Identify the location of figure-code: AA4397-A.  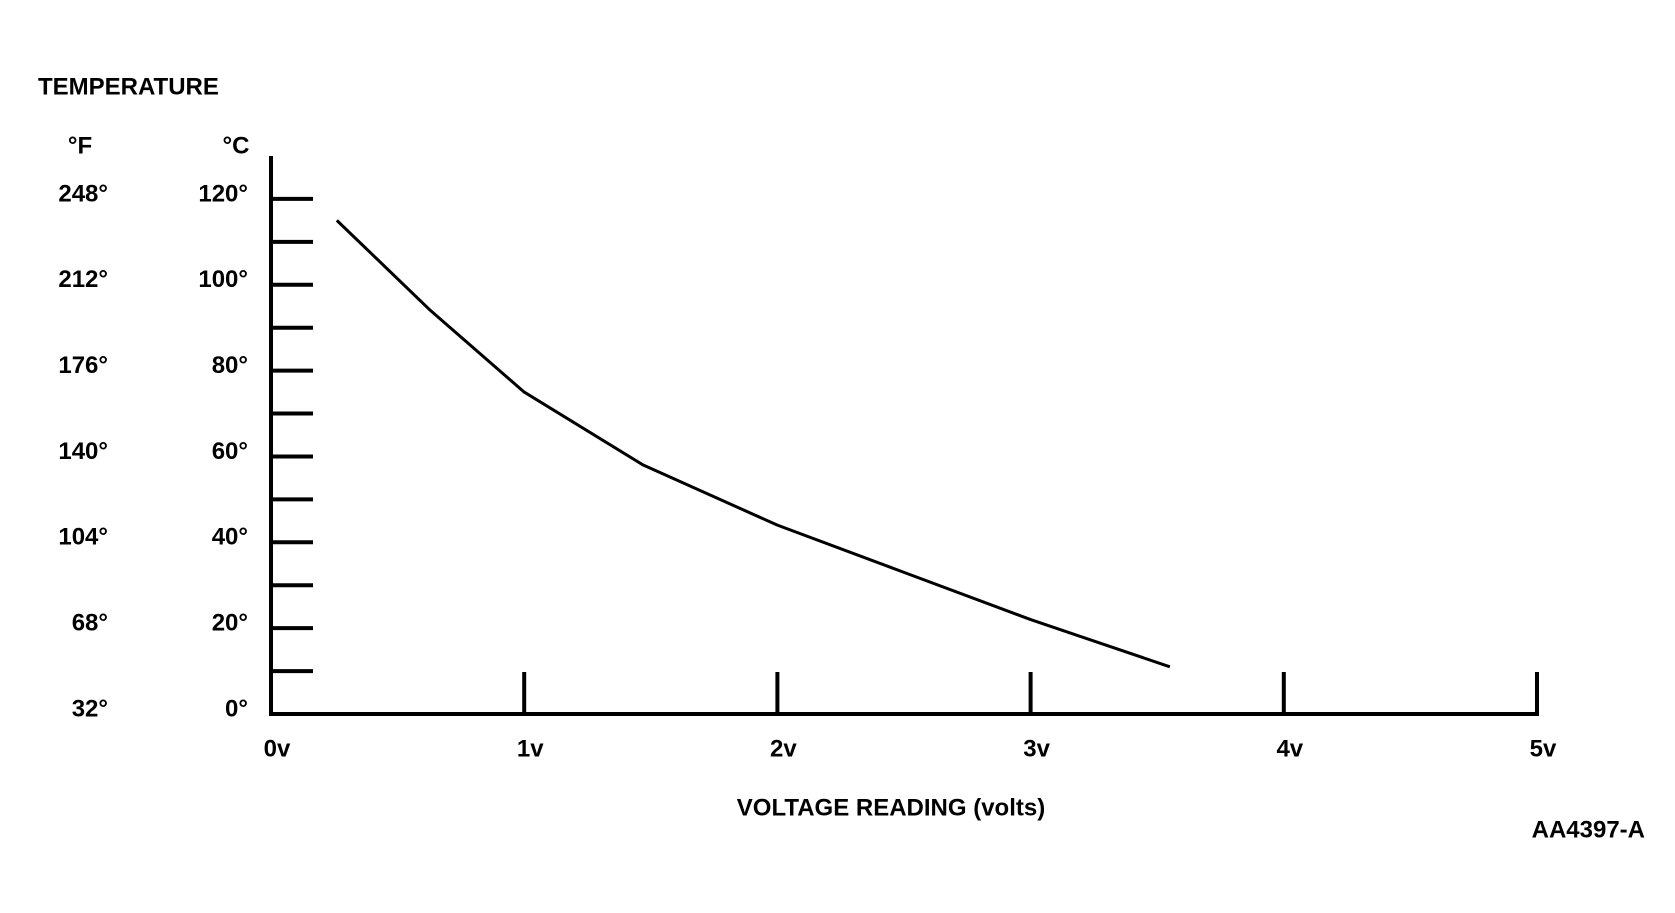
(1588, 829).